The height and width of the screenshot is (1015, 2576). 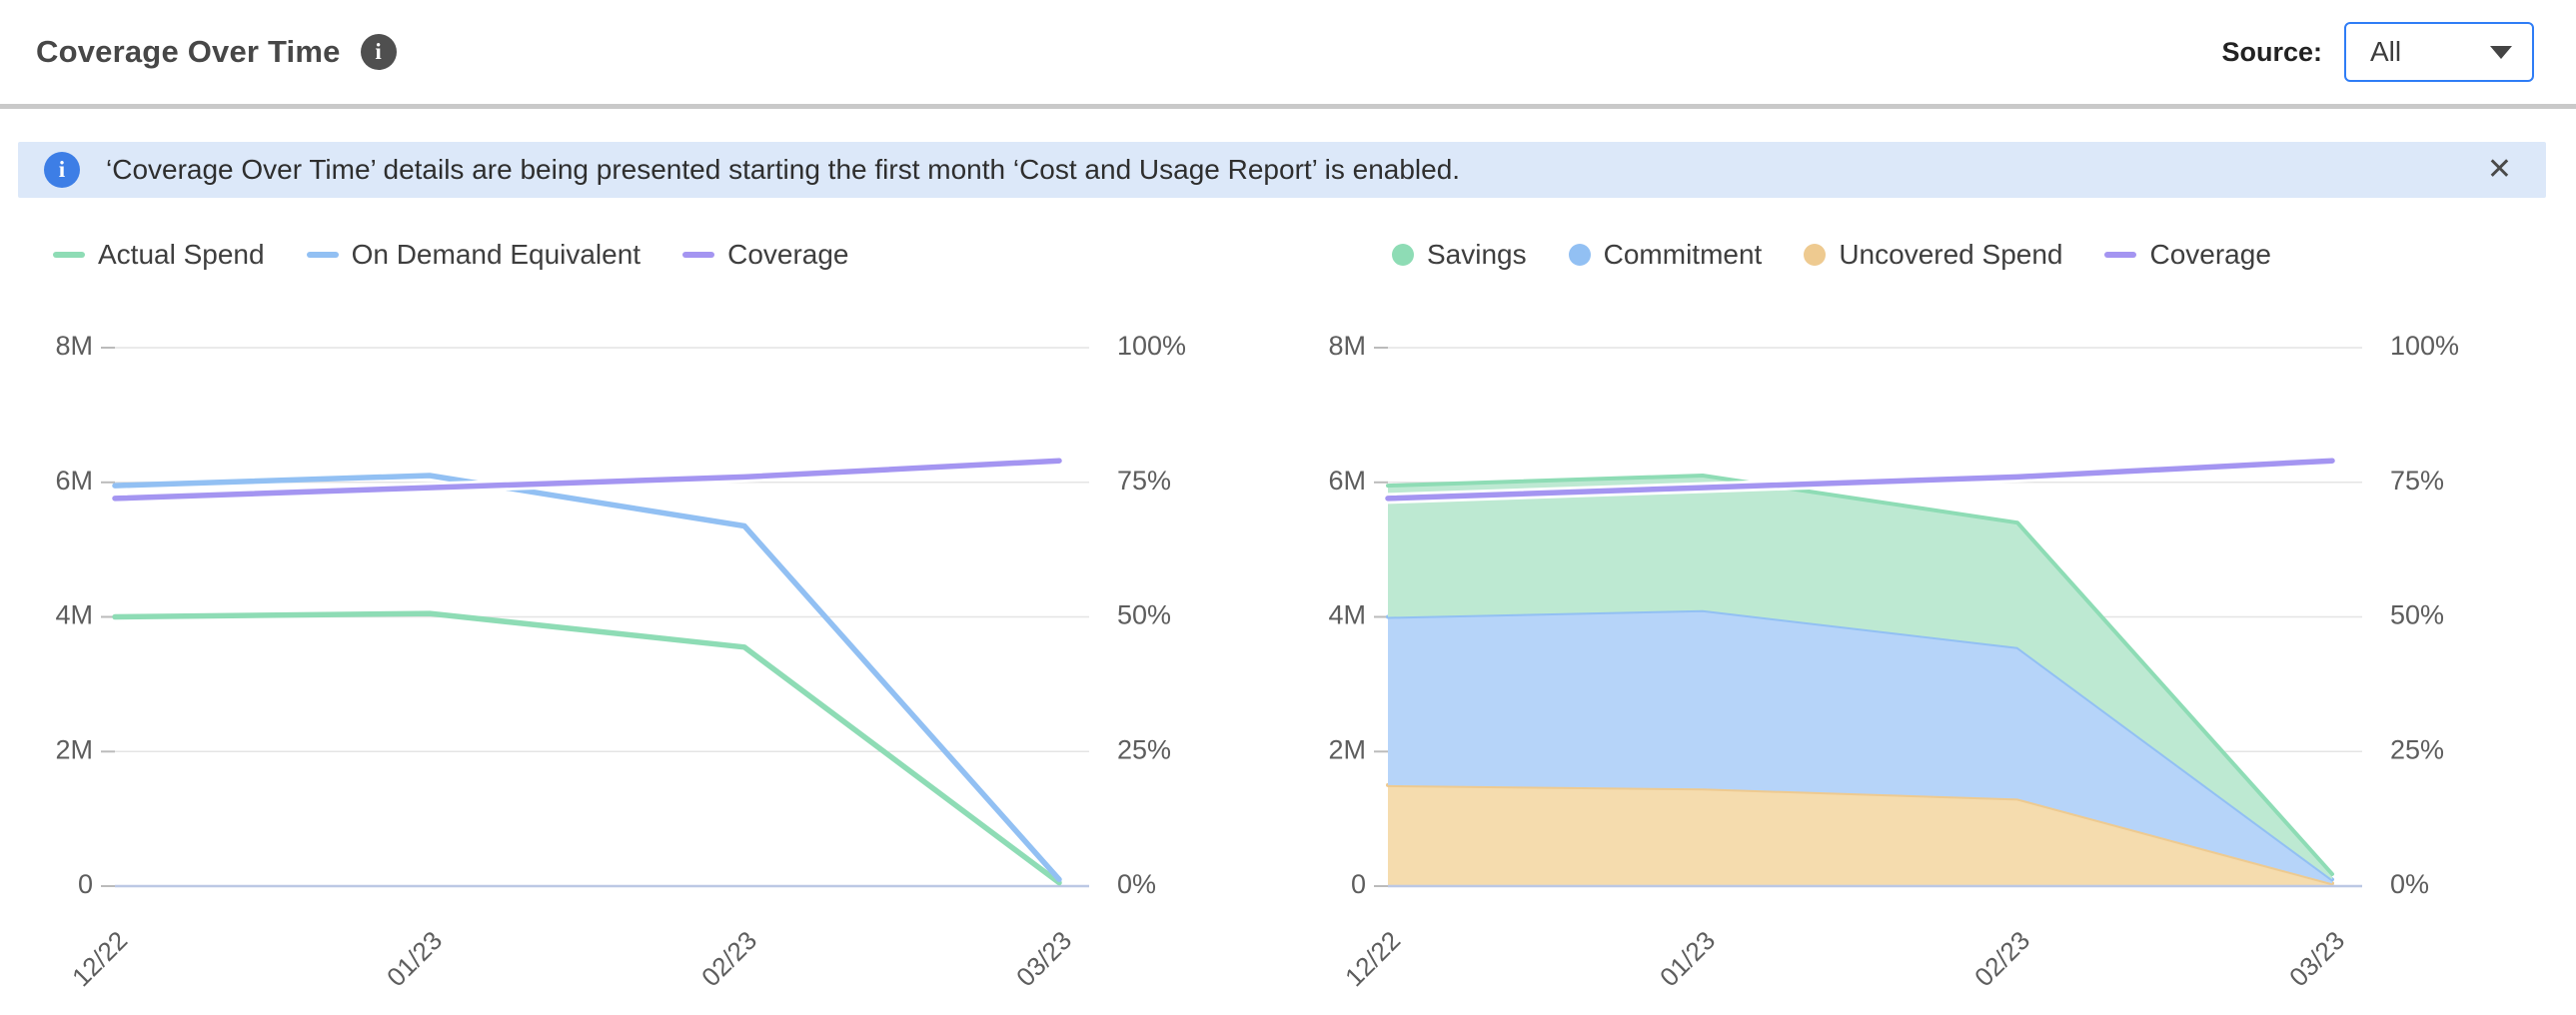 What do you see at coordinates (181, 255) in the screenshot?
I see `legend-label: Actual Spend` at bounding box center [181, 255].